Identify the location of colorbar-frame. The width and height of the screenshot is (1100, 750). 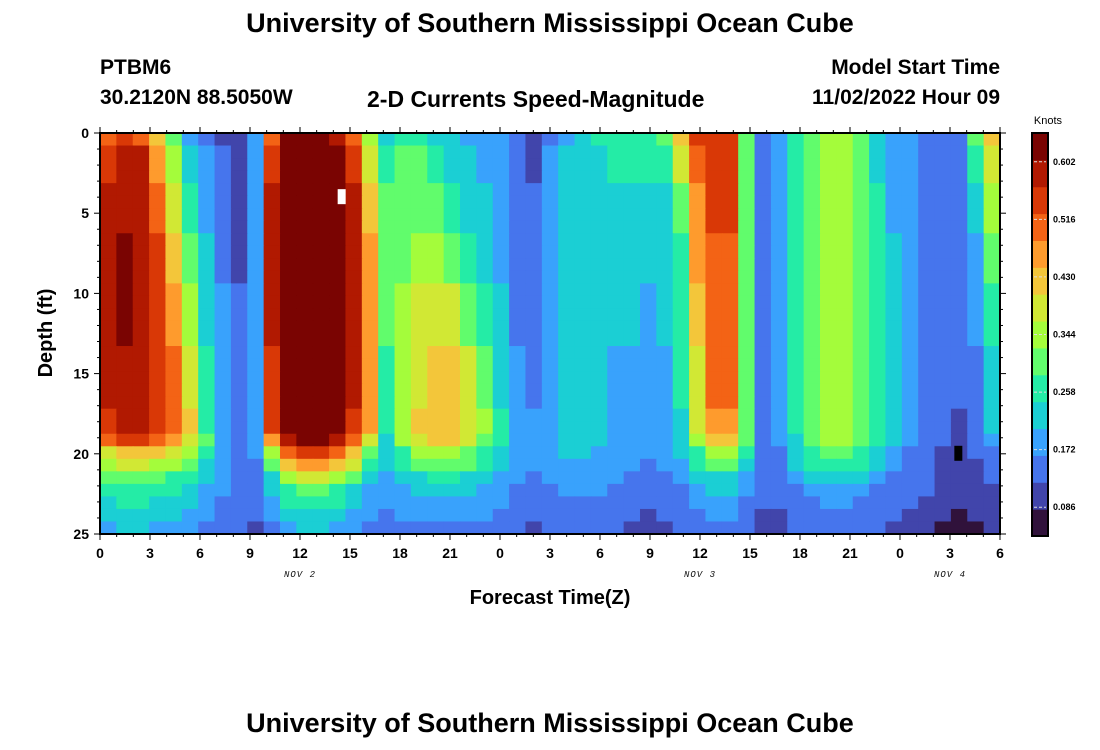
(1040, 334).